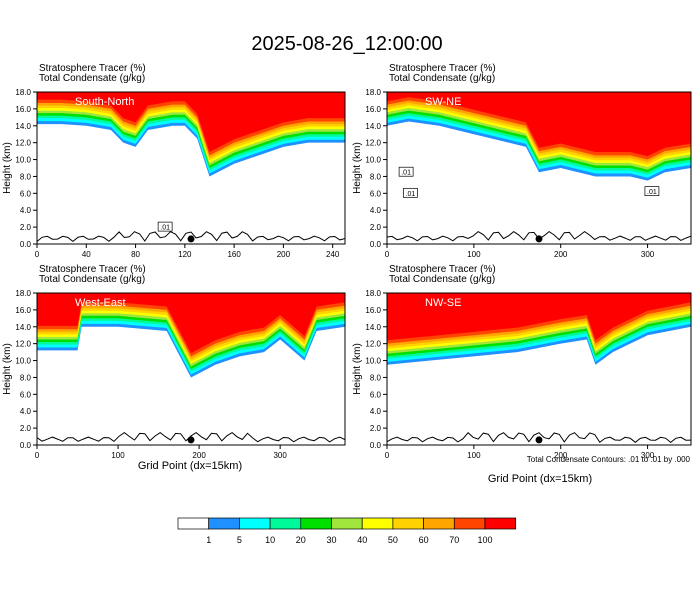 The width and height of the screenshot is (695, 612). What do you see at coordinates (301, 540) in the screenshot?
I see `colorbar-label: 20` at bounding box center [301, 540].